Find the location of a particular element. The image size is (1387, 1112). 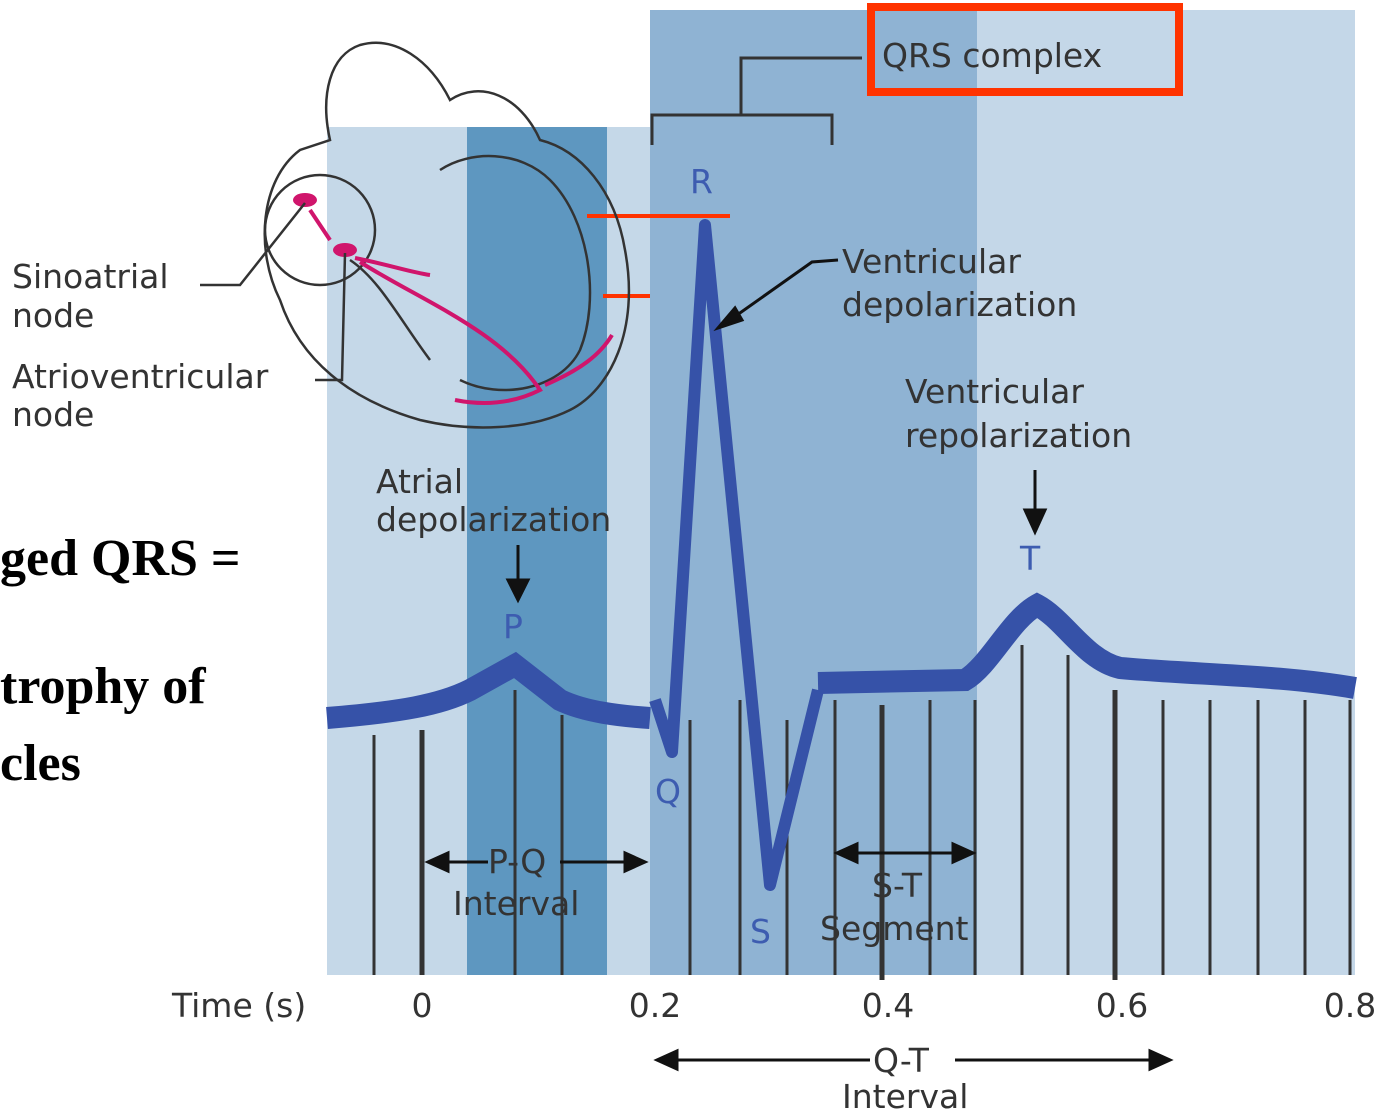

wave-label: R is located at coordinates (701, 181).